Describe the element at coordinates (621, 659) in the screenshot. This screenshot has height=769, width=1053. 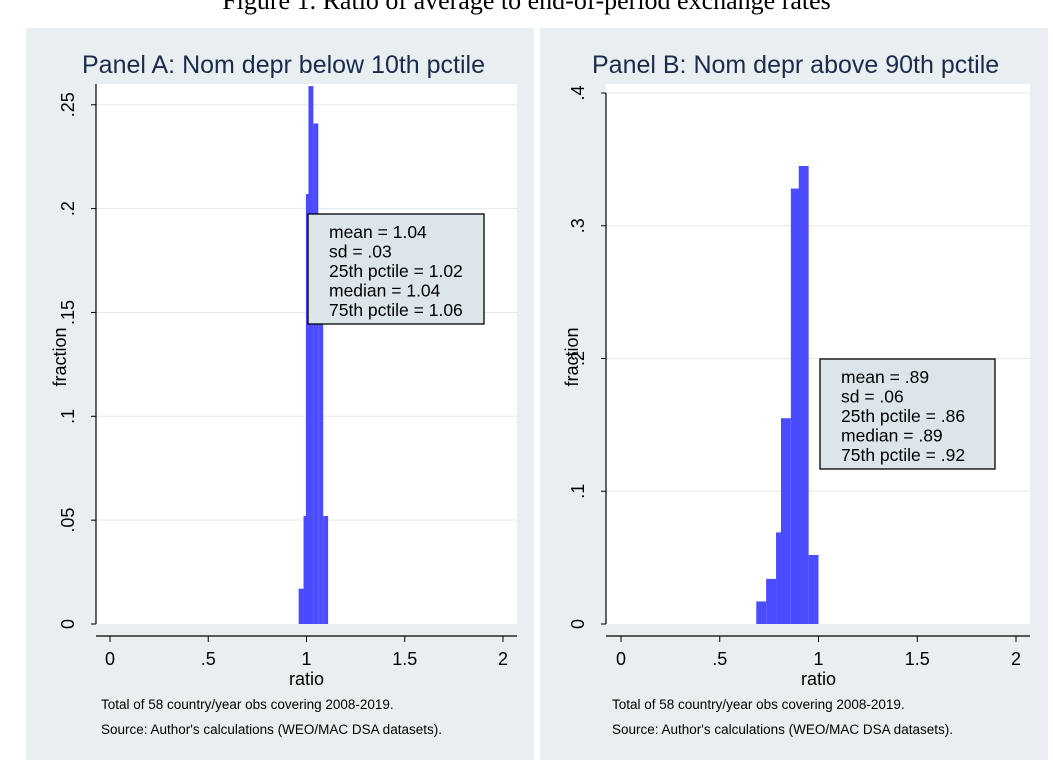
I see `panel-b-x-tick-label: 0` at that location.